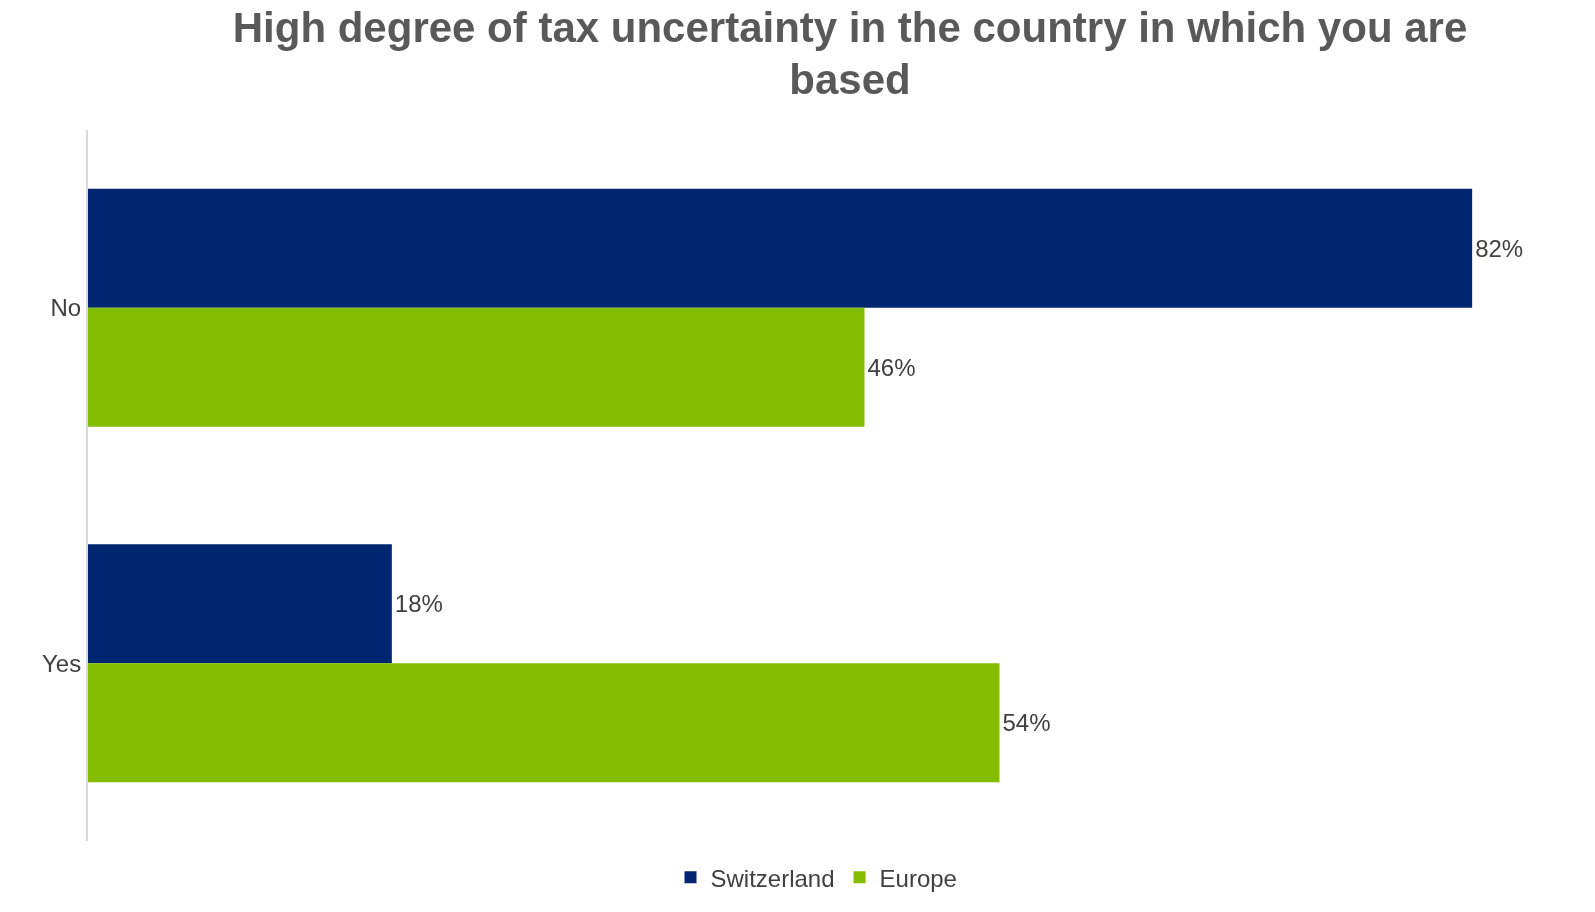 This screenshot has width=1595, height=912. Describe the element at coordinates (66, 308) in the screenshot. I see `y-tick-label: No` at that location.